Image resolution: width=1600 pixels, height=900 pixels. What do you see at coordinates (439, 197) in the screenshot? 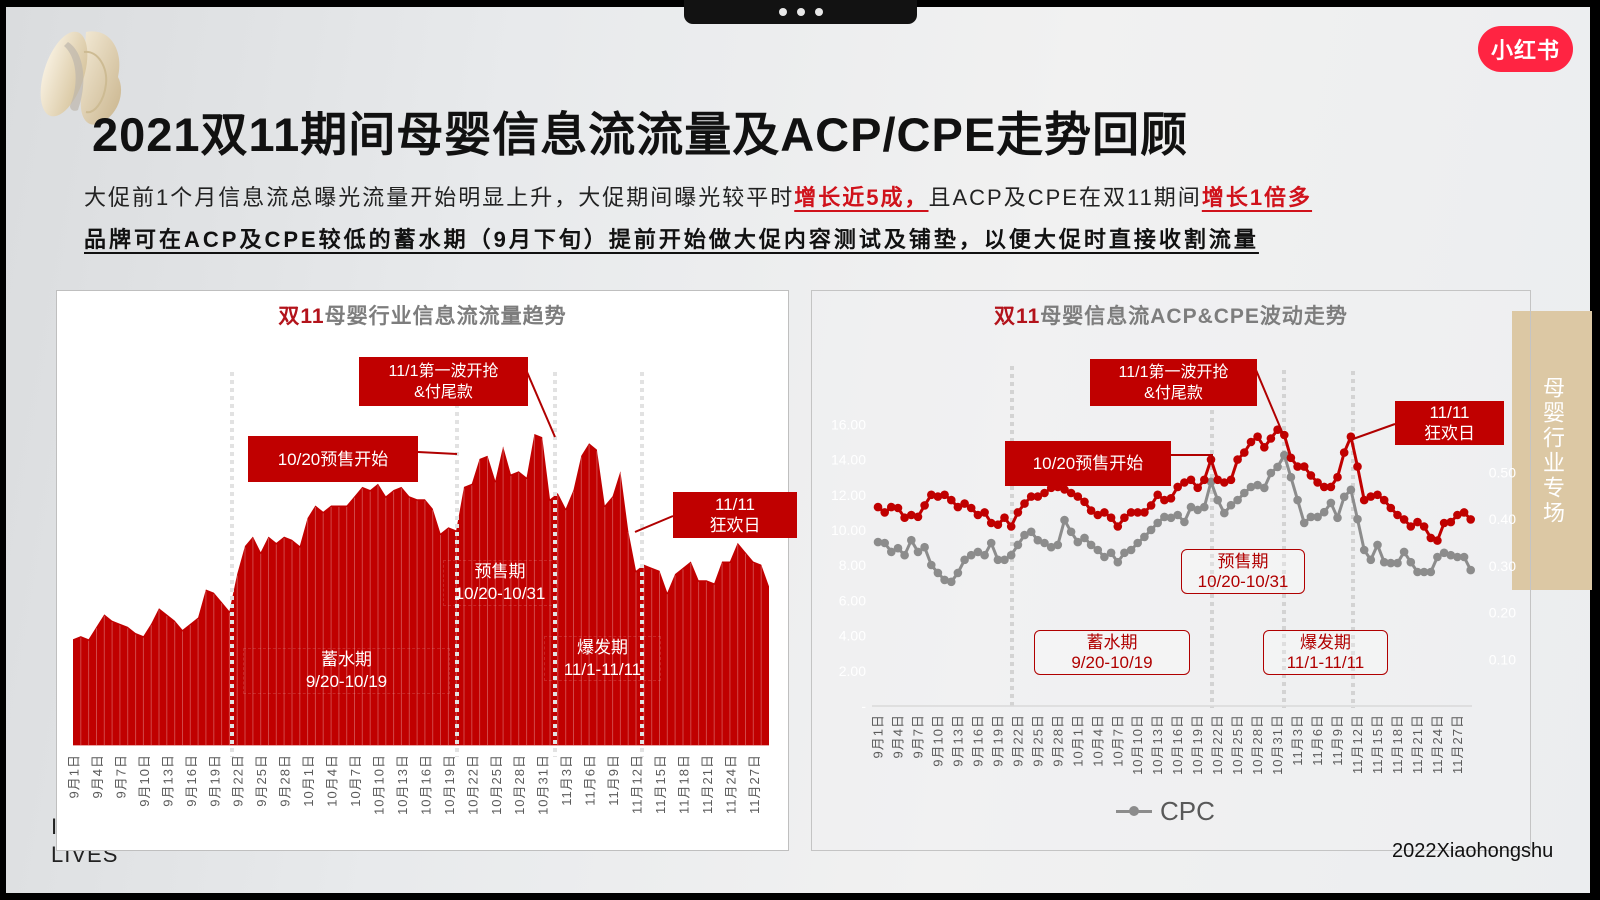
I see `summary-text: 大促前1个月信息流总曝光流量开始明显上升，大促期间曝光较平时` at bounding box center [439, 197].